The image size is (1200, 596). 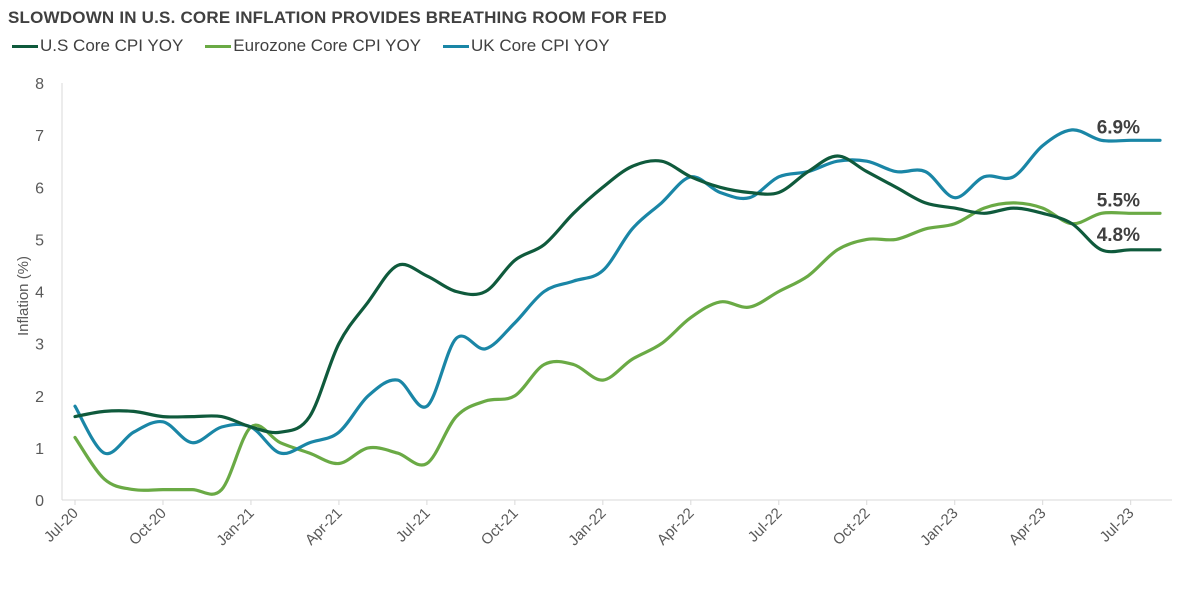 What do you see at coordinates (1028, 527) in the screenshot?
I see `x-tick-label: Apr-23` at bounding box center [1028, 527].